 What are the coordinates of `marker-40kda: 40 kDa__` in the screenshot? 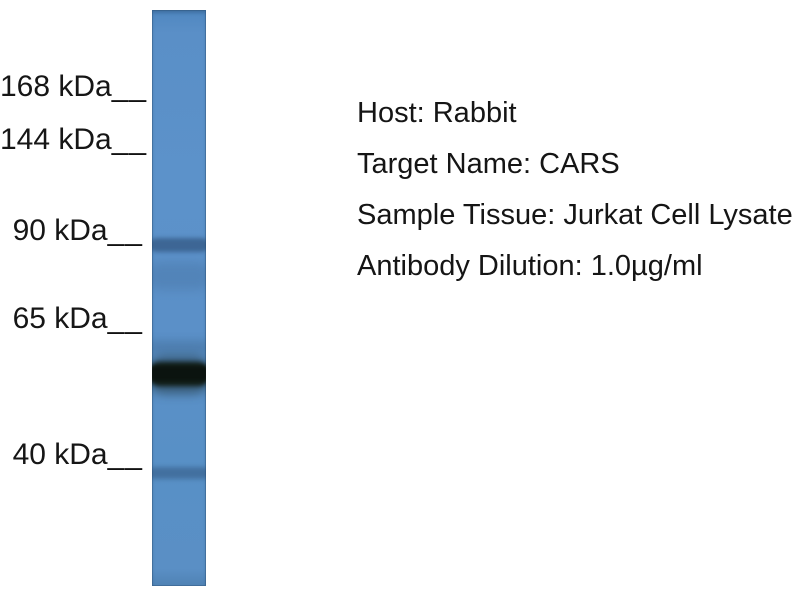 It's located at (71, 455).